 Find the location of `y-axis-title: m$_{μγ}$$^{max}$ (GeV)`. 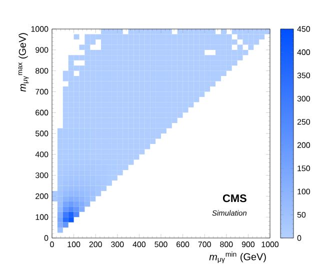

y-axis-title: m$_{μγ}$$^{max}$ (GeV) is located at coordinates (23, 62).